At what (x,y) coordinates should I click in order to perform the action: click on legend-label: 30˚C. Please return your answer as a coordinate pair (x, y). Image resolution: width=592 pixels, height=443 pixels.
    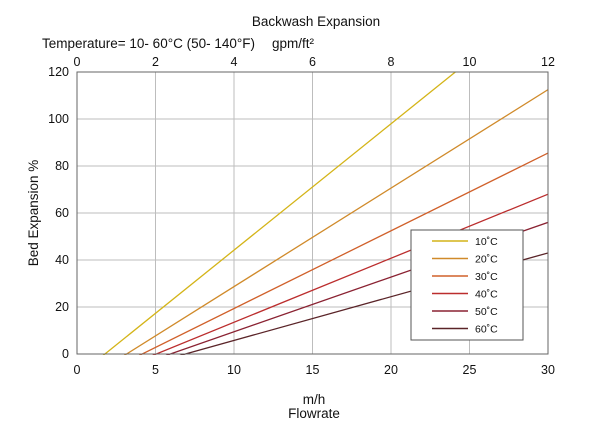
    Looking at the image, I should click on (486, 277).